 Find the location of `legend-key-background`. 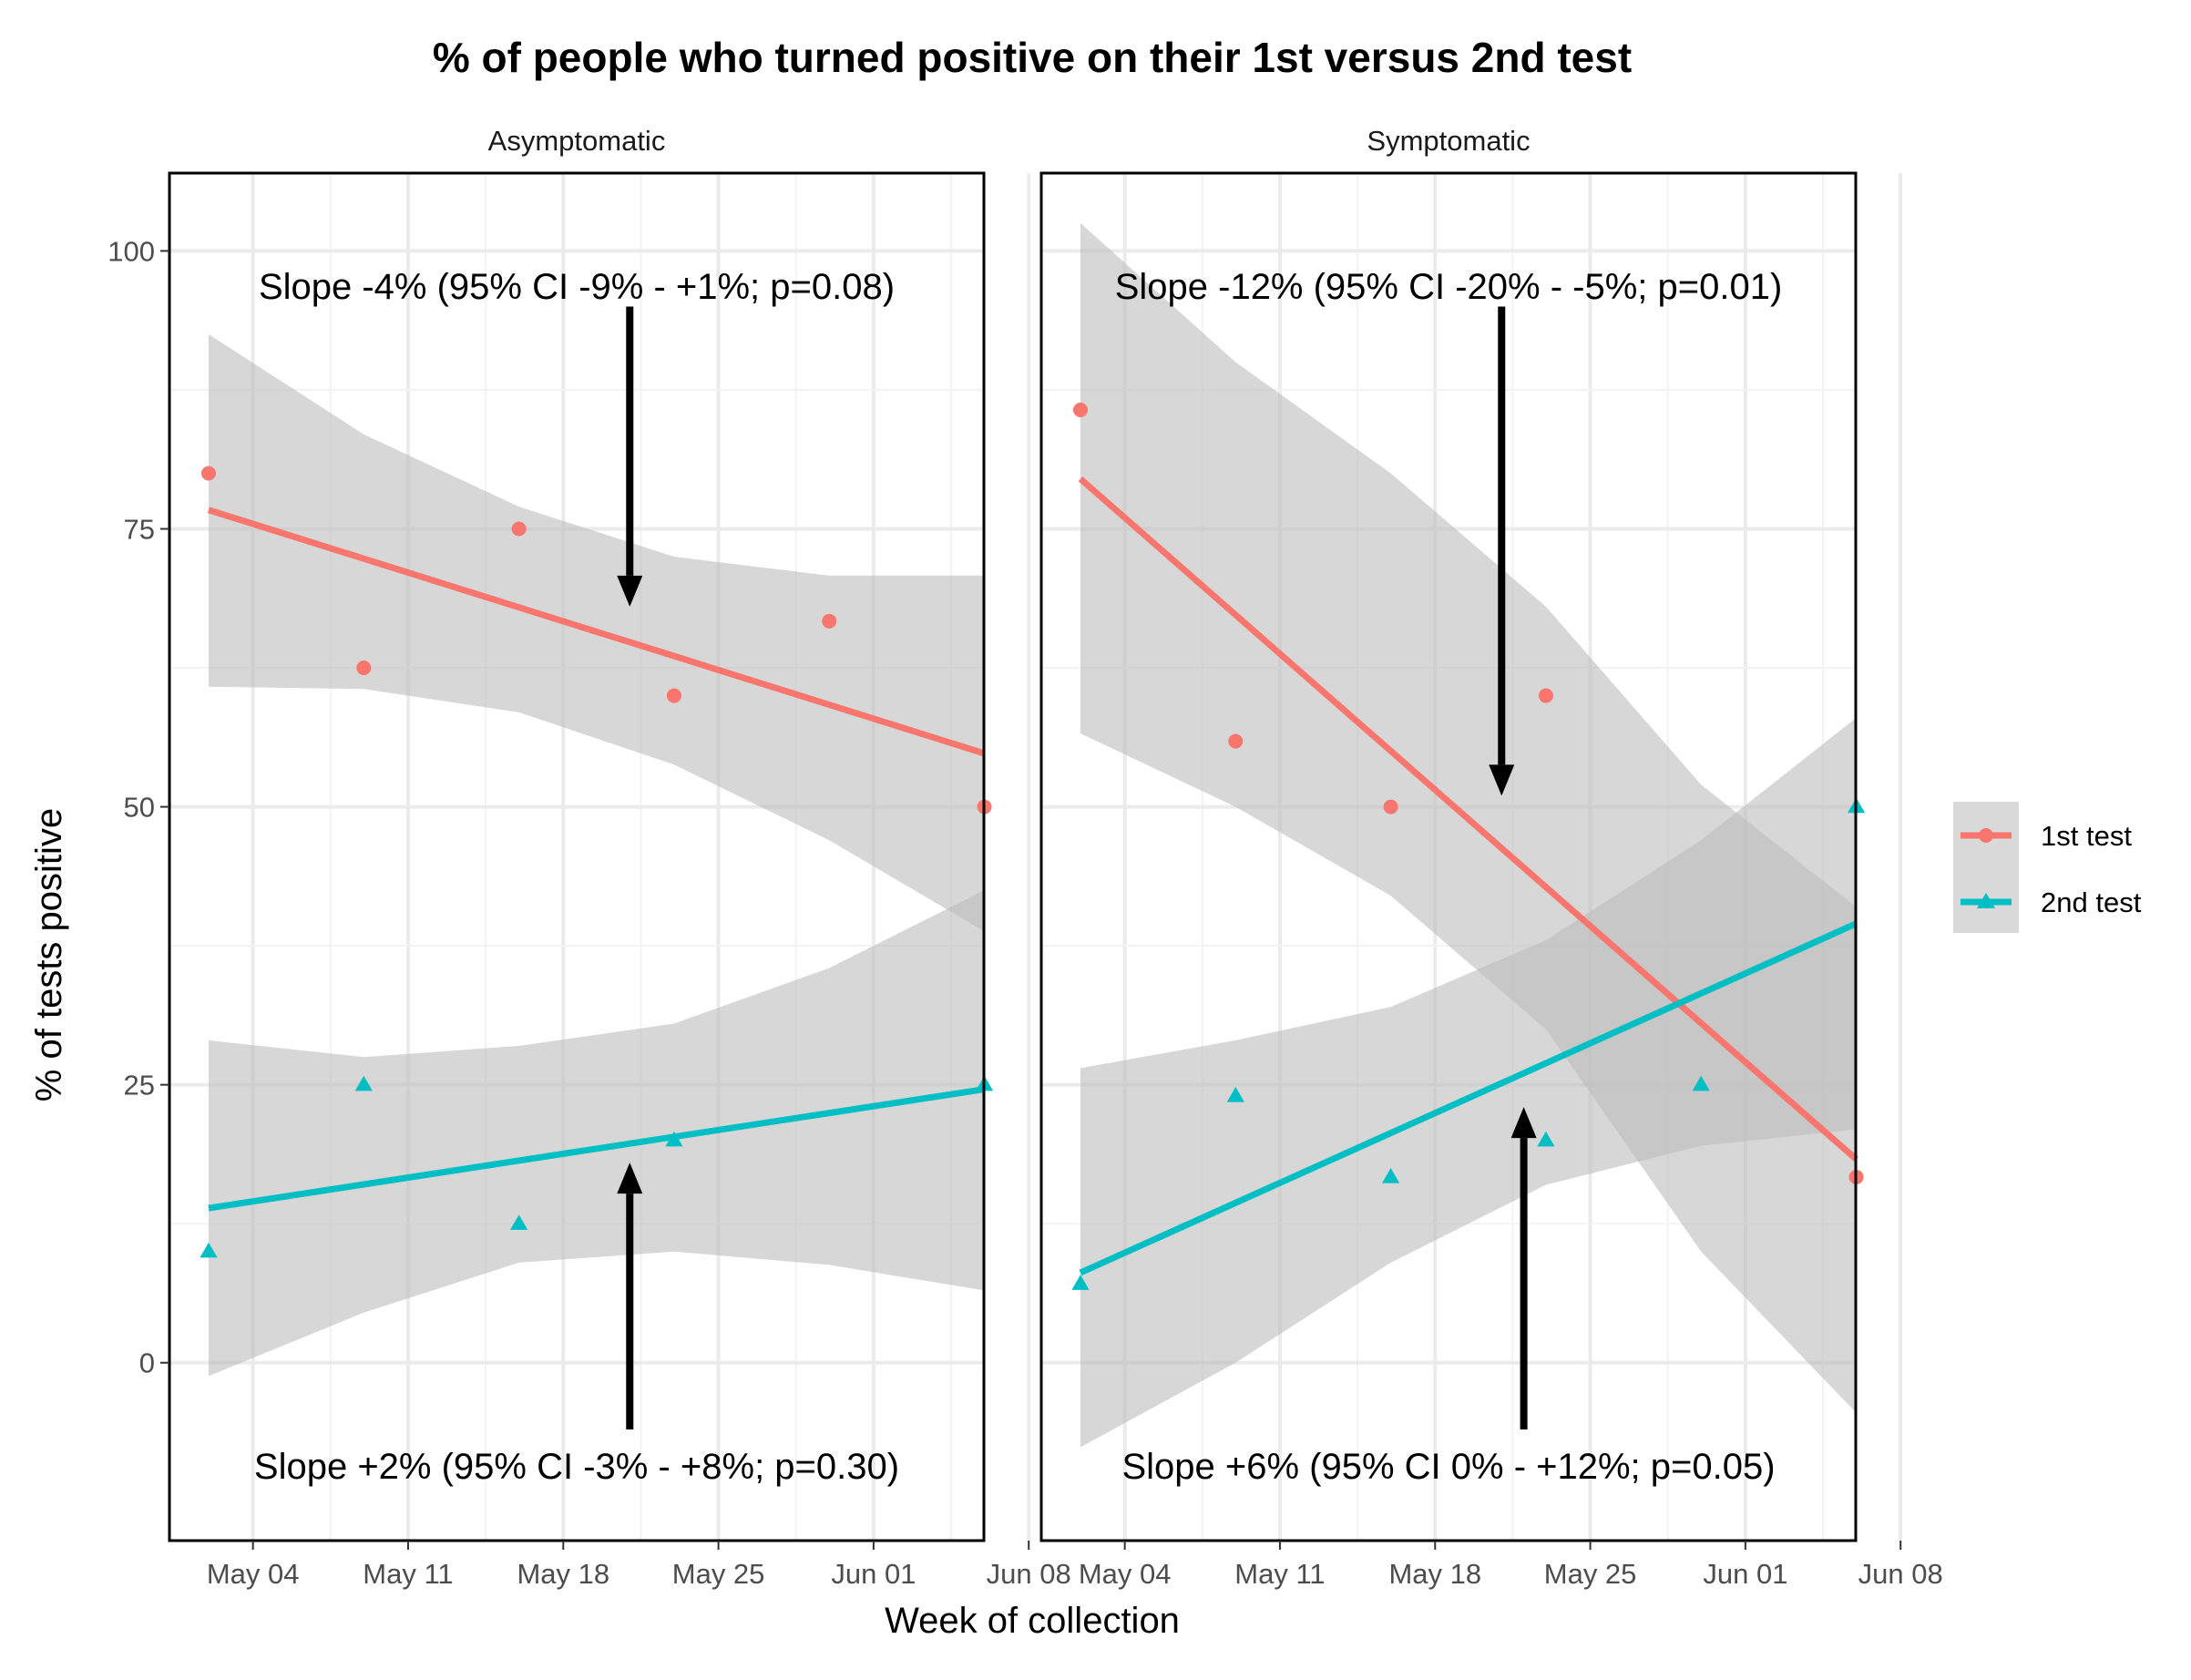

legend-key-background is located at coordinates (1986, 868).